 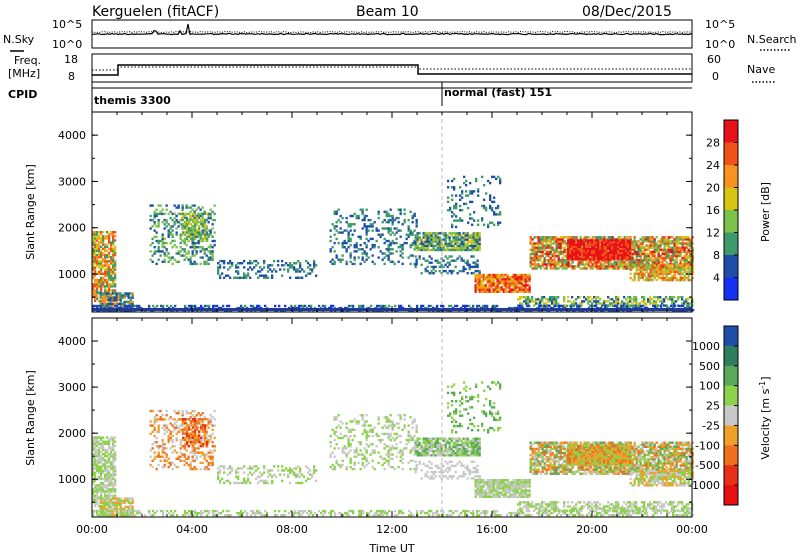 I want to click on y-tick-label: 4000, so click(x=72, y=135).